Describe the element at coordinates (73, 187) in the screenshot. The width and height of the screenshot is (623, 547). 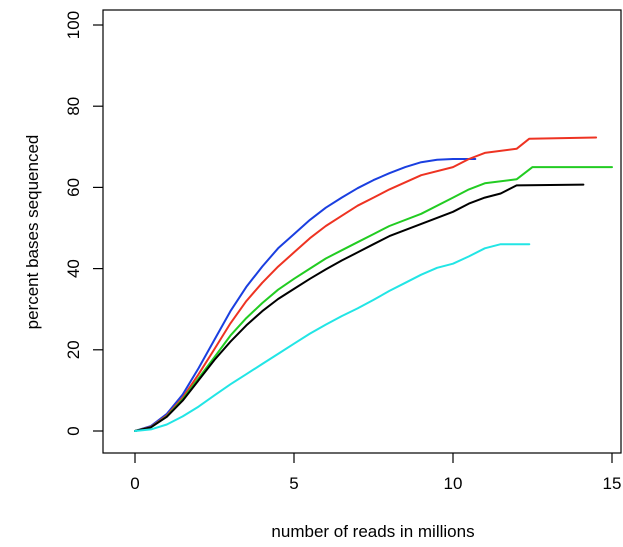
I see `y-tick-label: 60` at that location.